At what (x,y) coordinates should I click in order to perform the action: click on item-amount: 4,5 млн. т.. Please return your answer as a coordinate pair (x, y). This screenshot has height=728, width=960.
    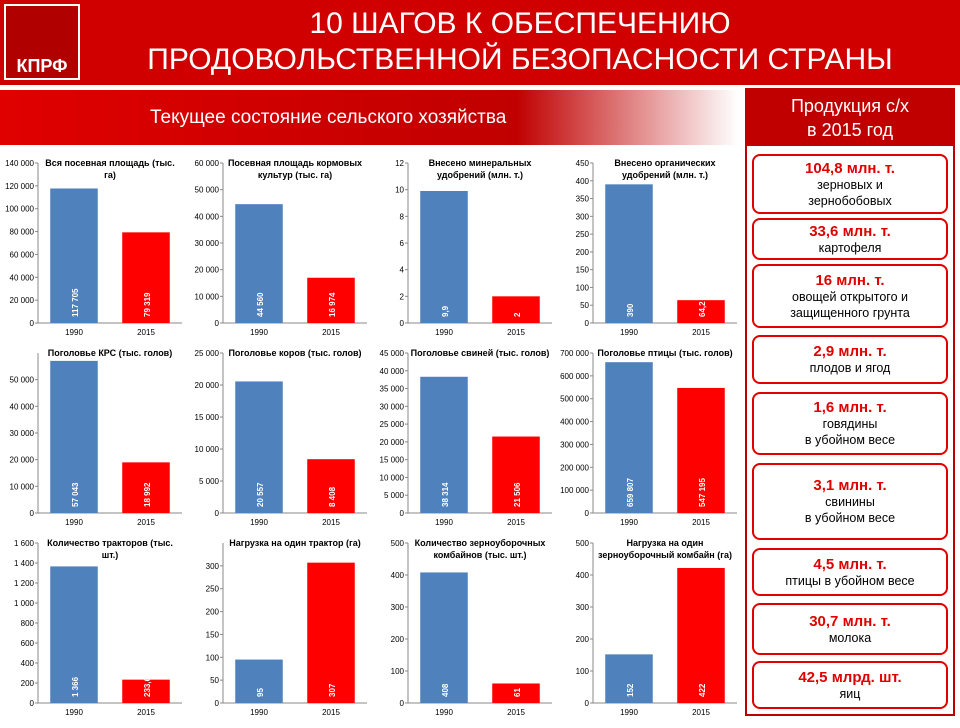
    Looking at the image, I should click on (850, 564).